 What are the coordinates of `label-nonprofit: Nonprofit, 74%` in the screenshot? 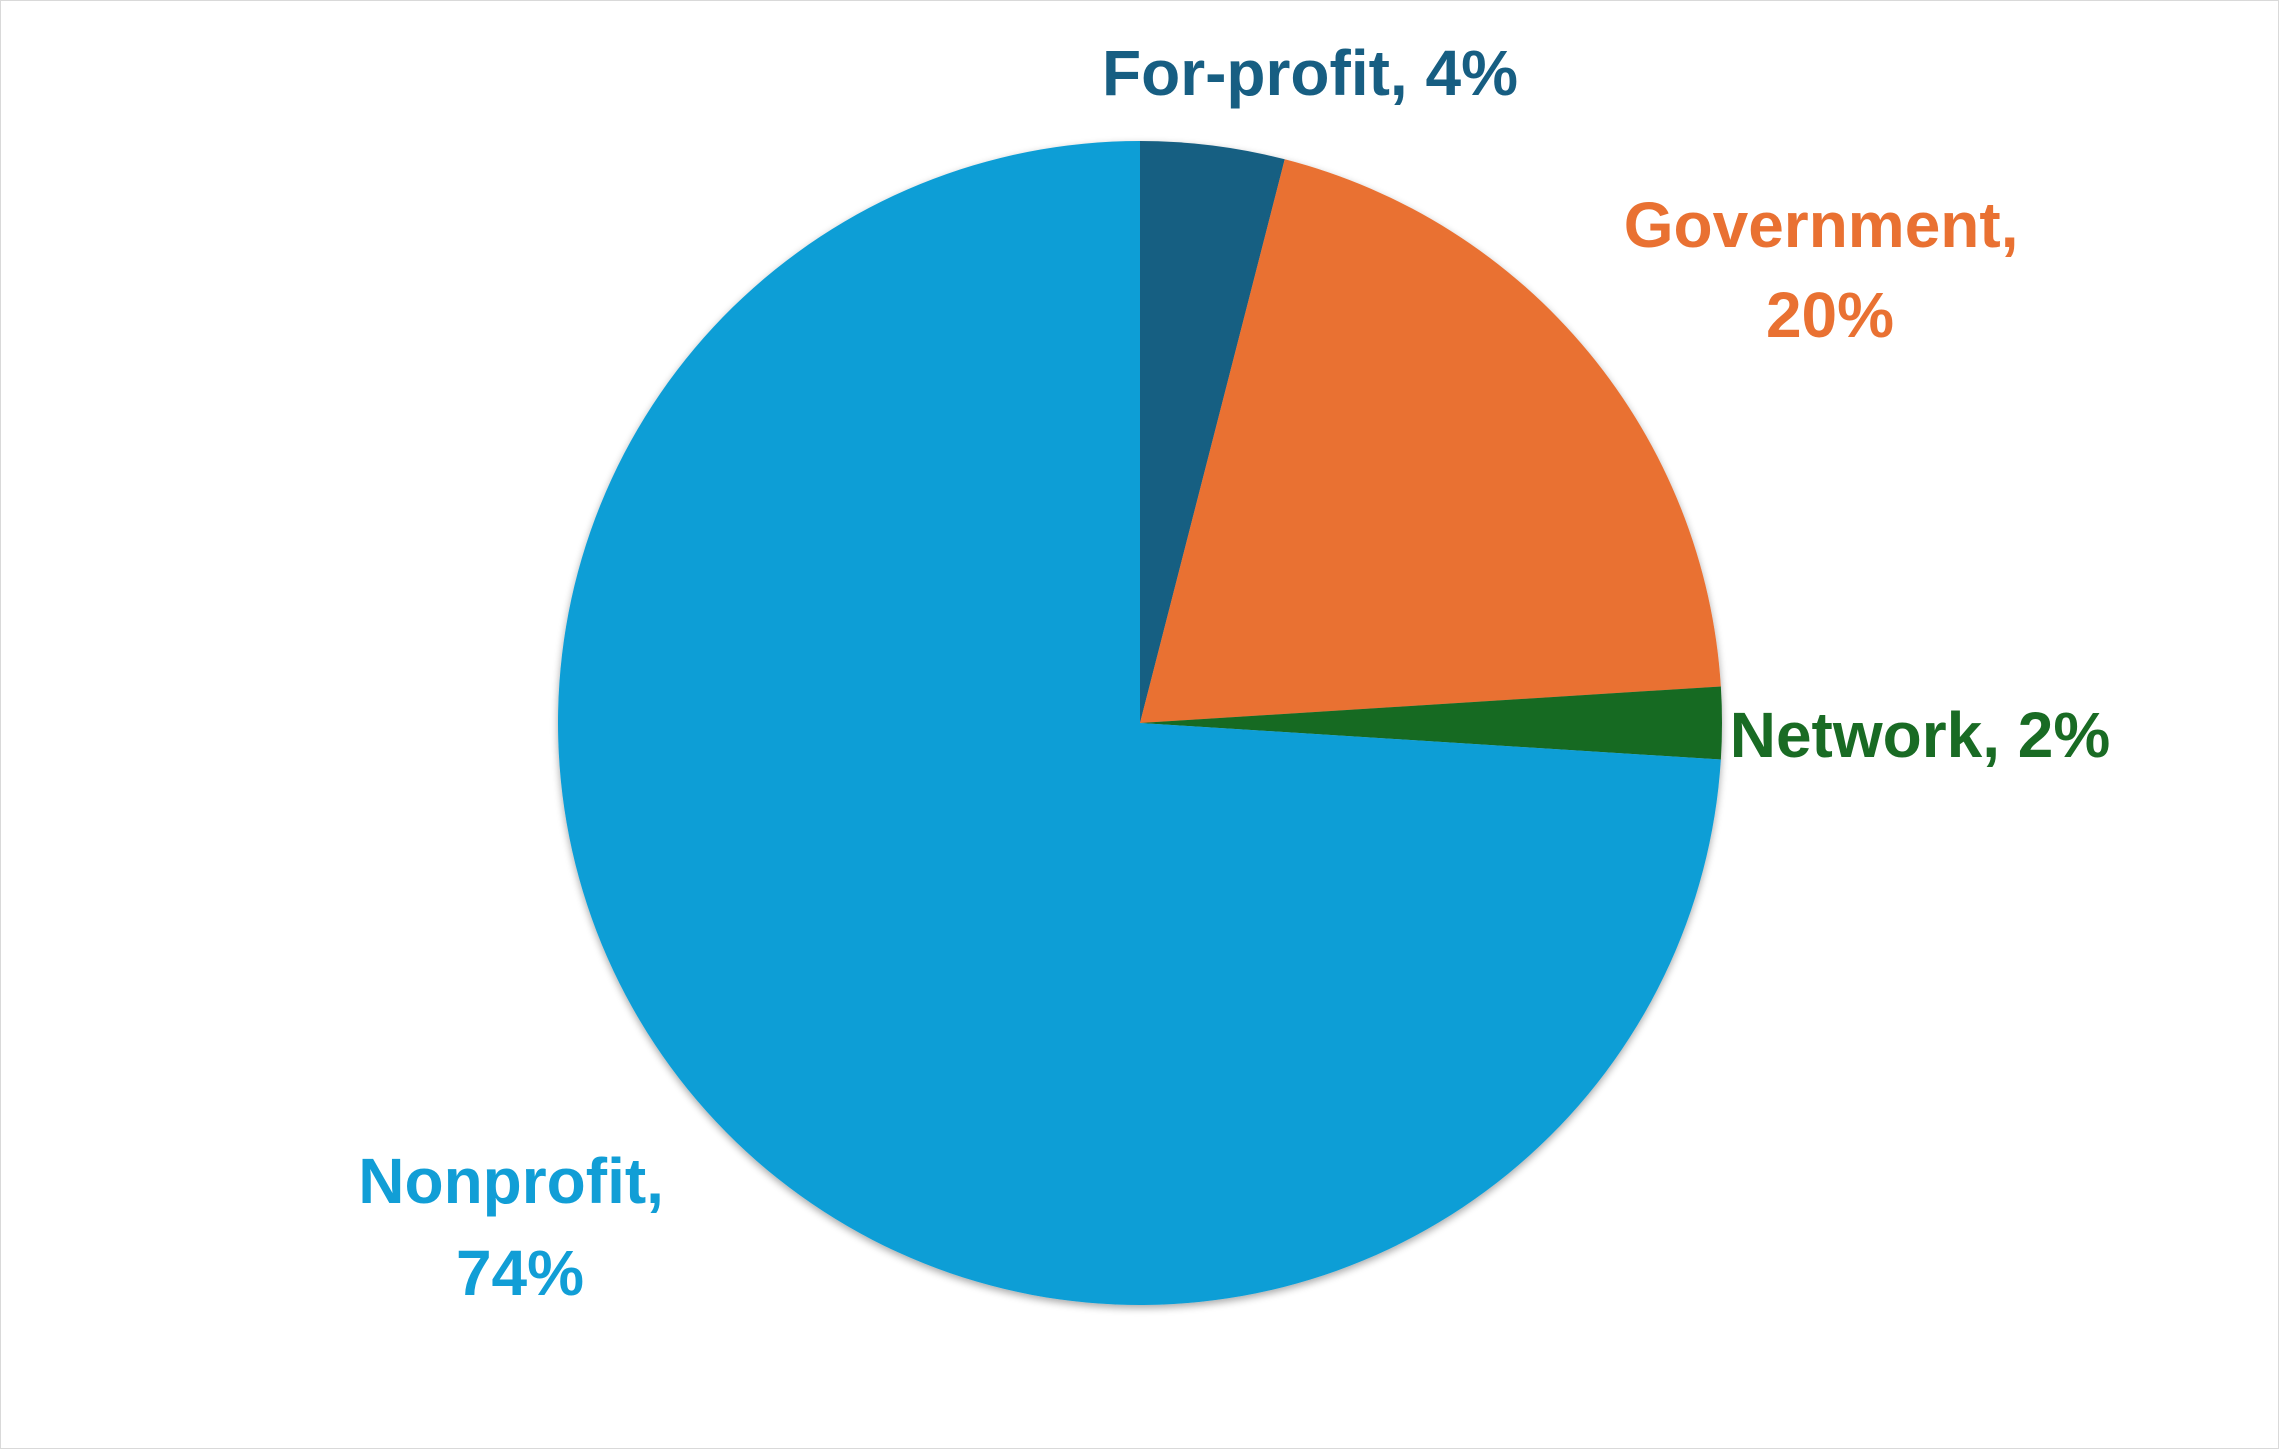 It's located at (519, 1227).